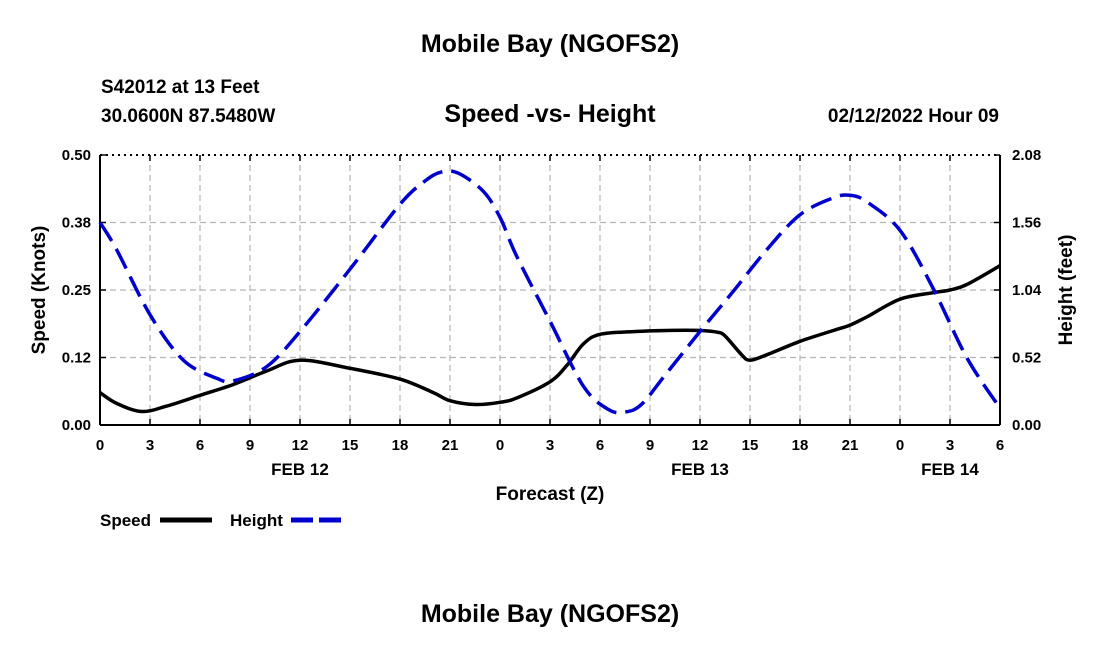  Describe the element at coordinates (550, 44) in the screenshot. I see `main-title: Mobile Bay (NGOFS2)` at that location.